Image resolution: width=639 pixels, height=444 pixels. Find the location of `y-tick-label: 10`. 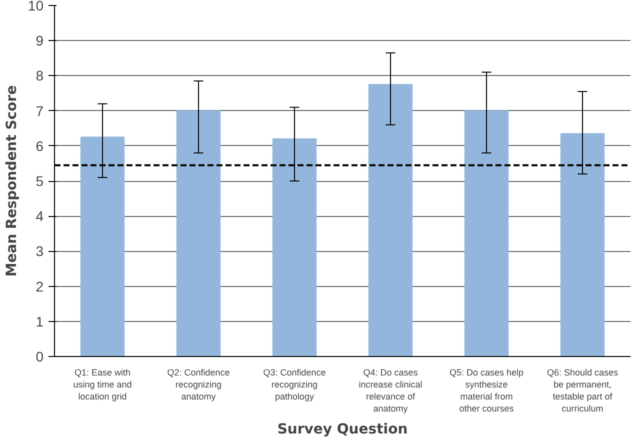

y-tick-label: 10 is located at coordinates (36, 7).